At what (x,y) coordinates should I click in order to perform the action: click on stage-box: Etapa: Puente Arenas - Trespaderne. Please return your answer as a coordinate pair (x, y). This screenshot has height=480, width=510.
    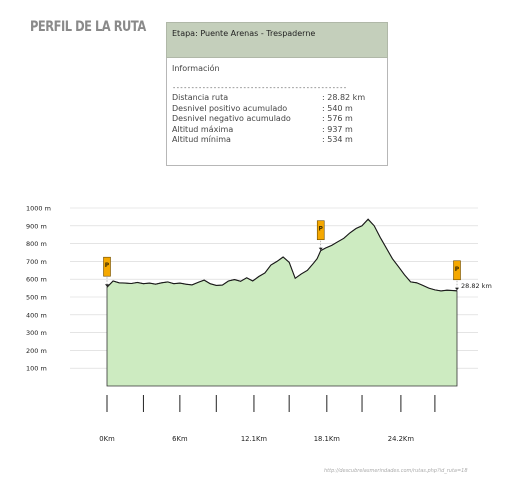
    Looking at the image, I should click on (277, 40).